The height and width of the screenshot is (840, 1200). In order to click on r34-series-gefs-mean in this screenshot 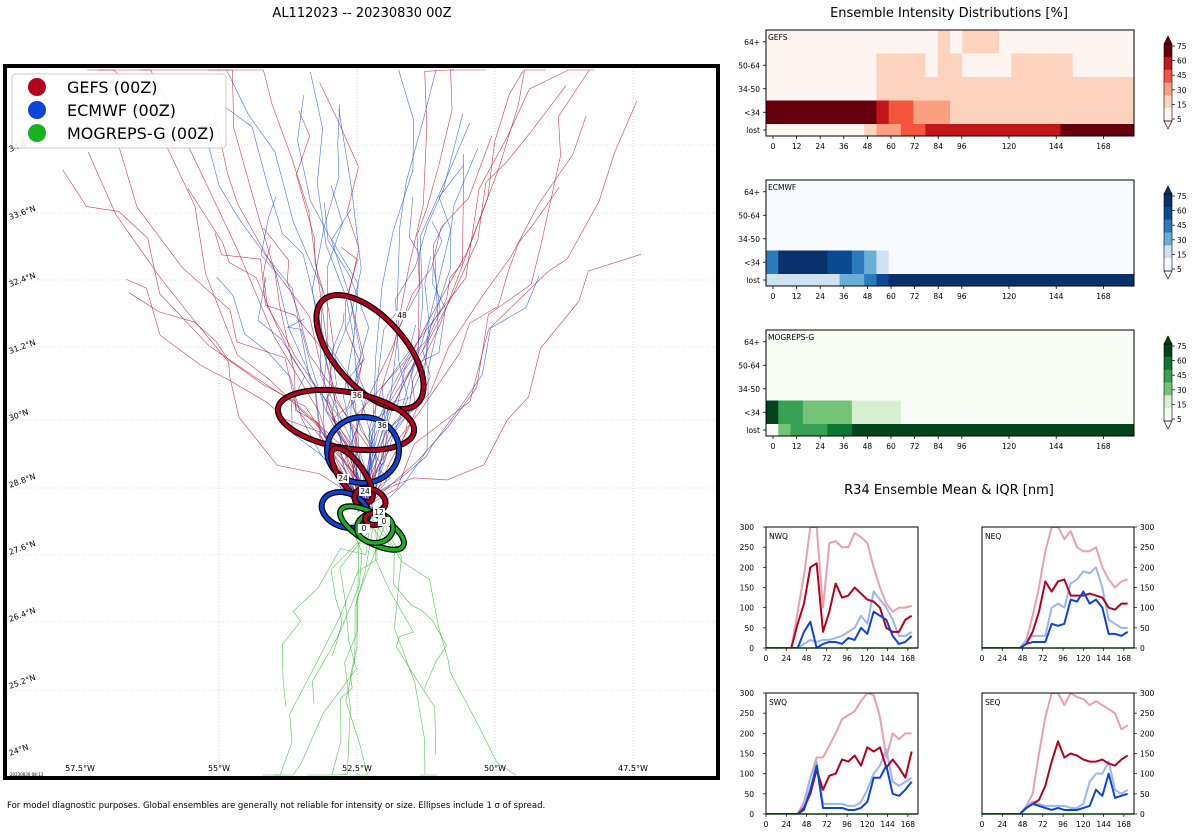, I will do `click(1055, 613)`.